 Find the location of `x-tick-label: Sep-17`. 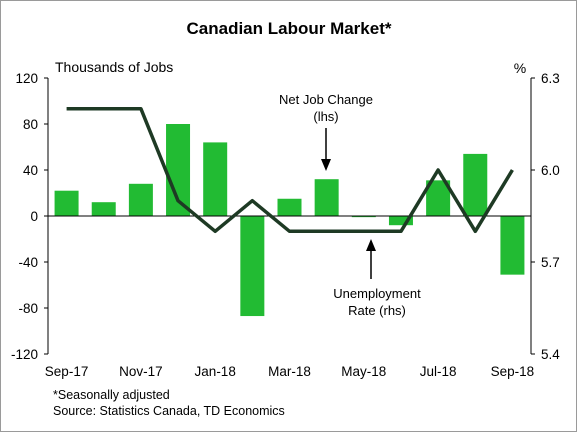

x-tick-label: Sep-17 is located at coordinates (67, 371).